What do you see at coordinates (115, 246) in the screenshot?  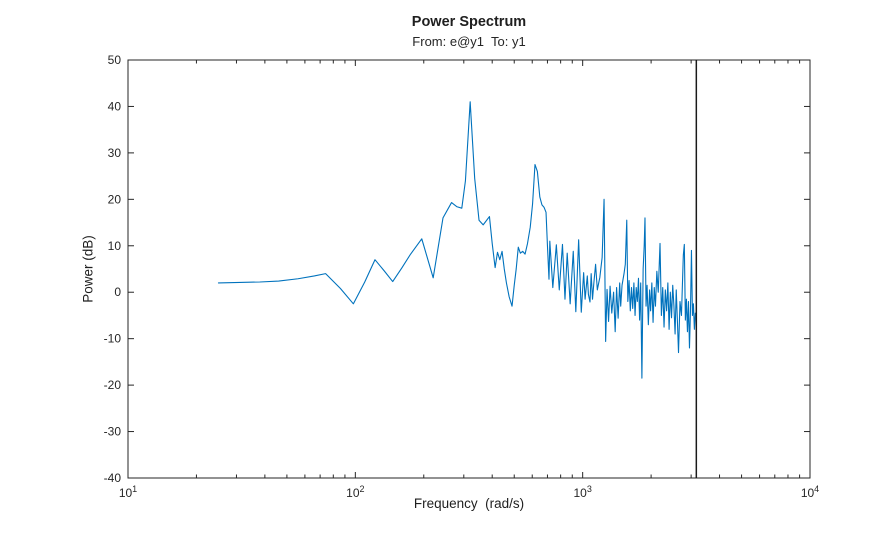 I see `y-tick-label: 10` at bounding box center [115, 246].